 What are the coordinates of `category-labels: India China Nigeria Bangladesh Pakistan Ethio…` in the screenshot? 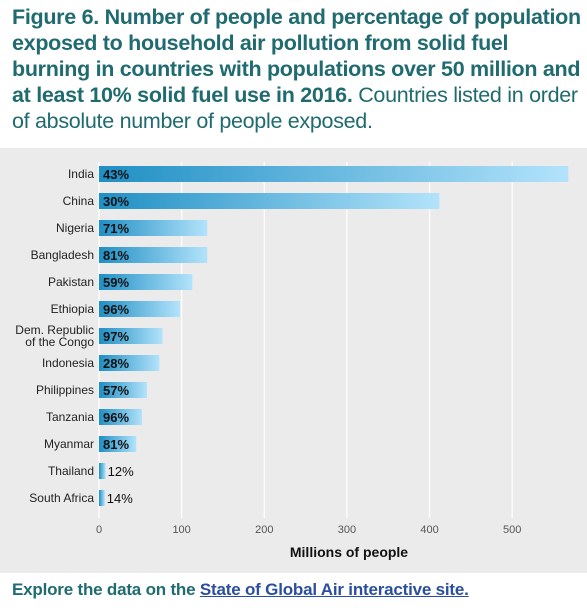 It's located at (54, 336).